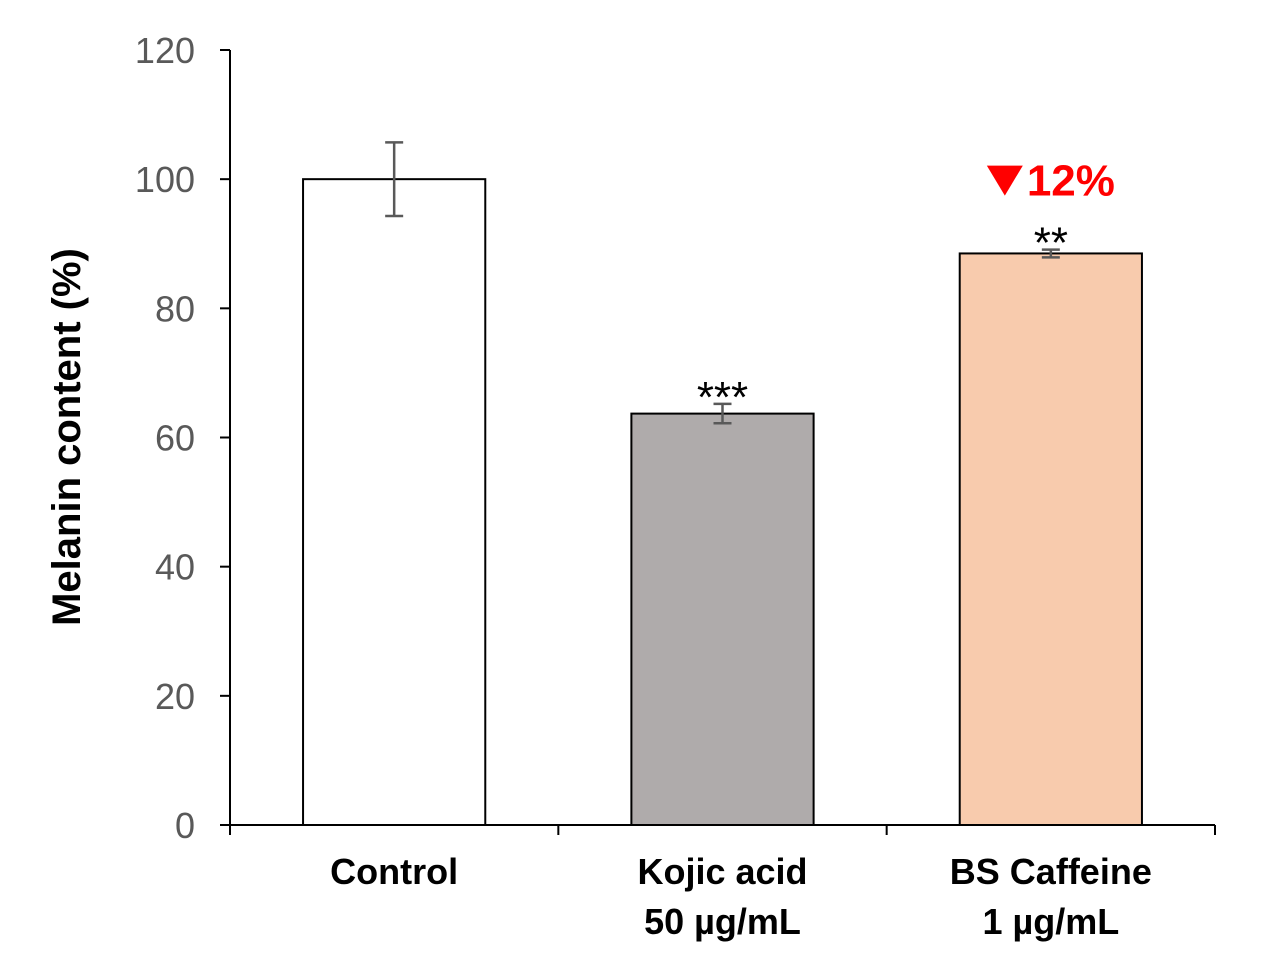  I want to click on y-ticks: 0 20 40 60 80 100 120, so click(182, 438).